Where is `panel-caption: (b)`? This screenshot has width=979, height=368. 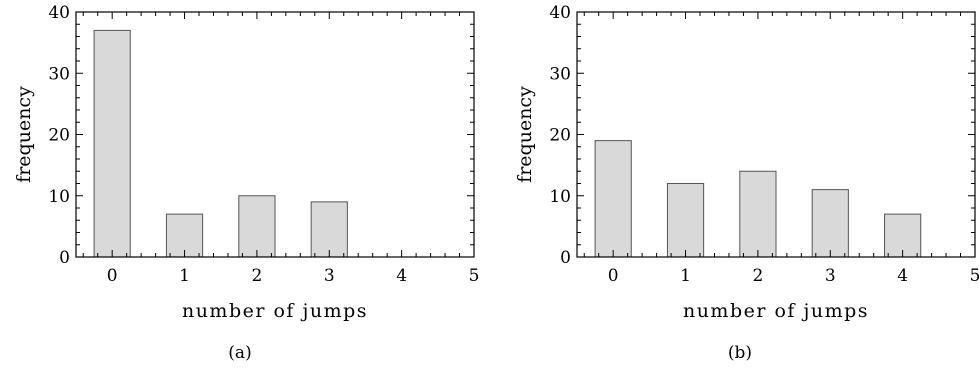
panel-caption: (b) is located at coordinates (740, 353).